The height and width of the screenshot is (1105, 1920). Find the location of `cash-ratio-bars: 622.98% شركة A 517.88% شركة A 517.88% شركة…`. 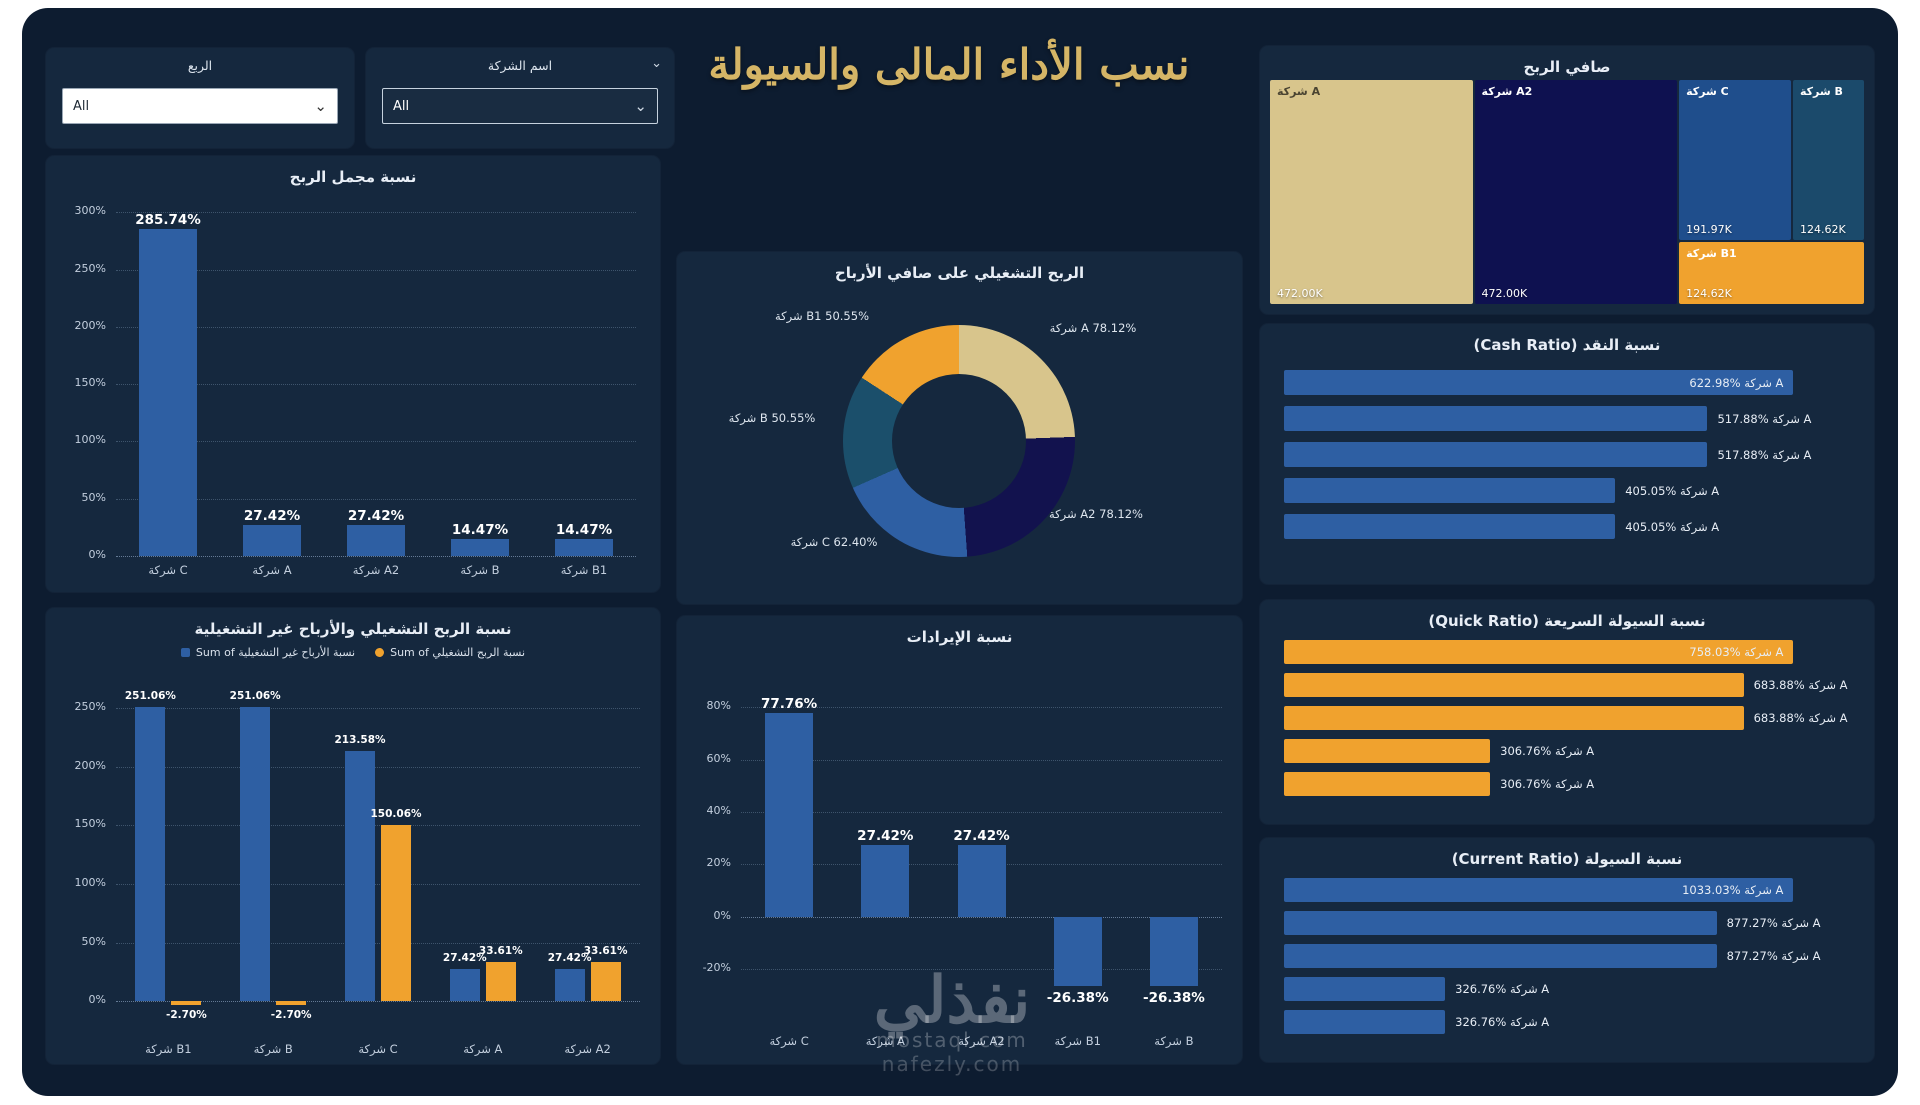

cash-ratio-bars: 622.98% شركة A 517.88% شركة A 517.88% شركة… is located at coordinates (1567, 460).